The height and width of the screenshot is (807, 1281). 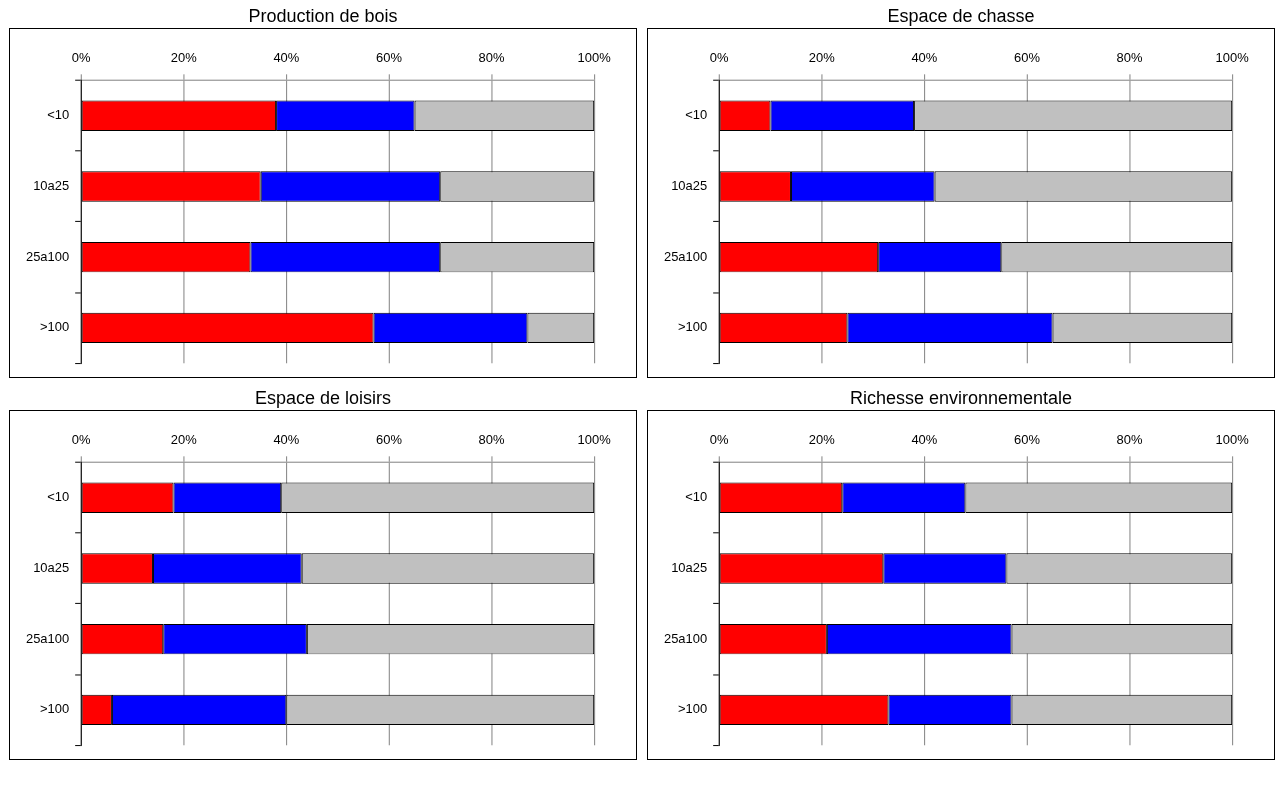 What do you see at coordinates (323, 398) in the screenshot?
I see `chart-title: Espace de loisirs` at bounding box center [323, 398].